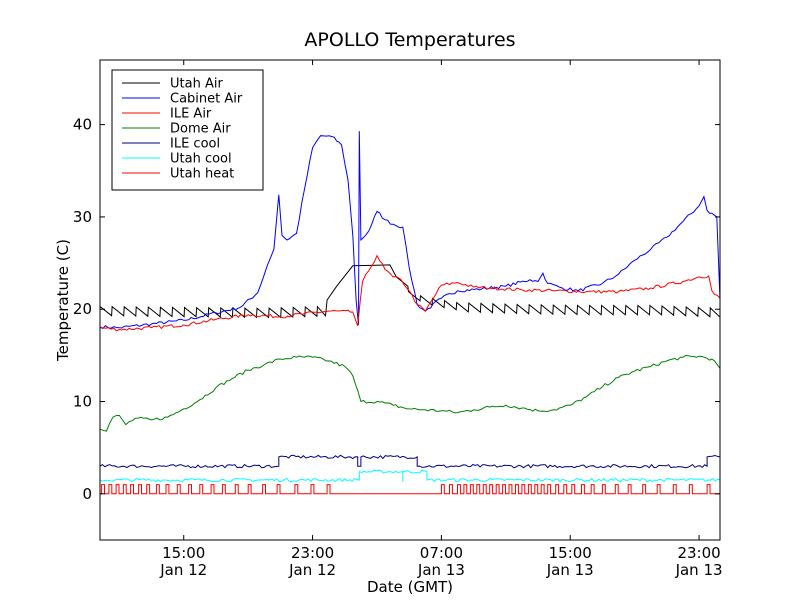 The width and height of the screenshot is (800, 600). Describe the element at coordinates (87, 494) in the screenshot. I see `y-tick-label: 0` at that location.